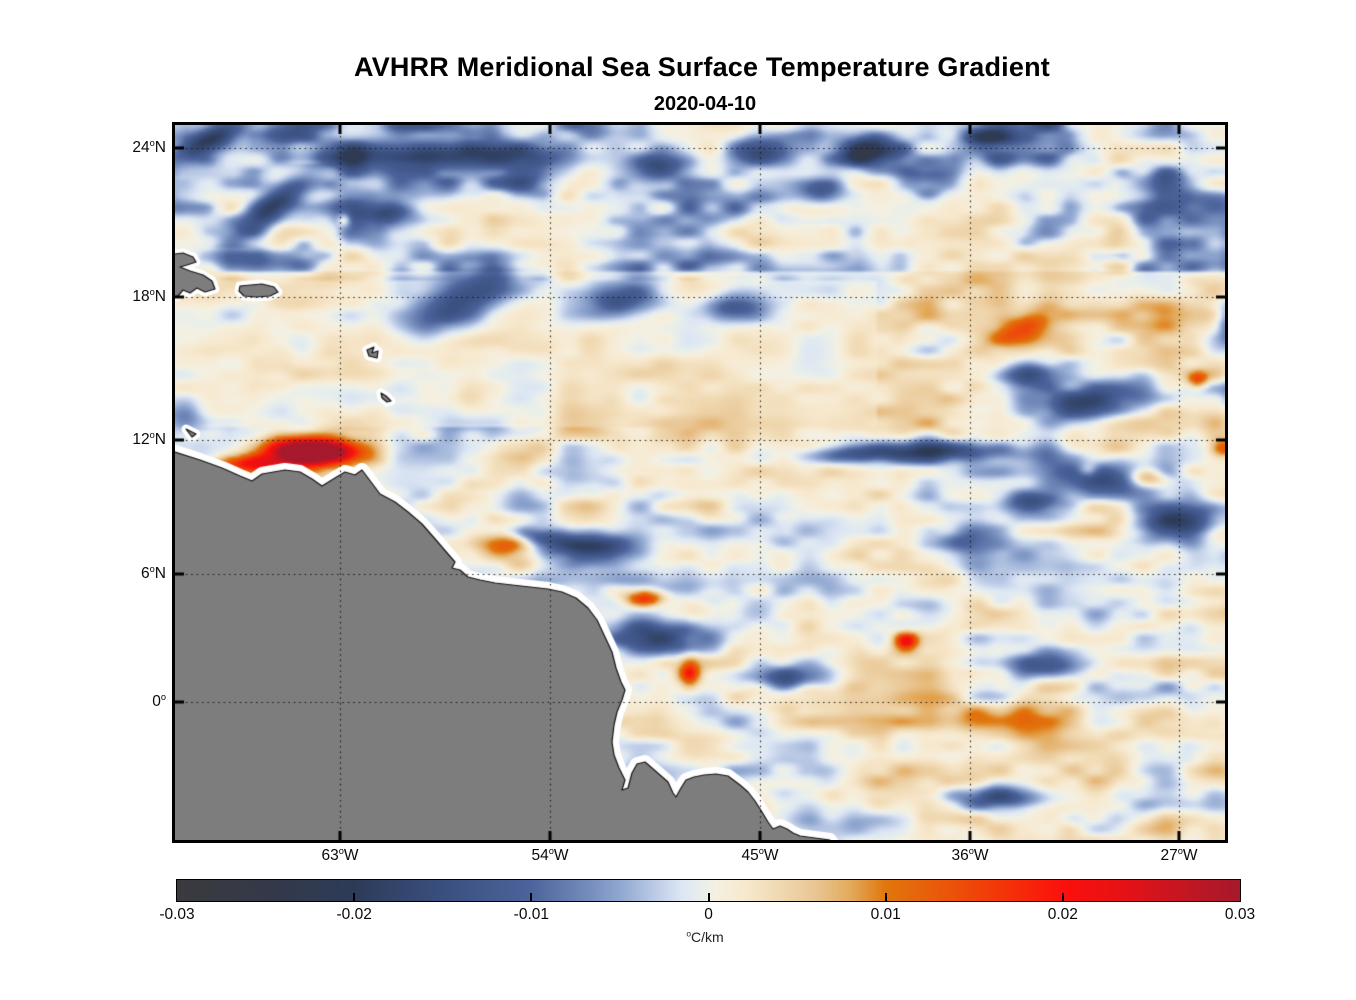 This screenshot has height=1000, width=1356. I want to click on x-tick-label: 63oW, so click(340, 854).